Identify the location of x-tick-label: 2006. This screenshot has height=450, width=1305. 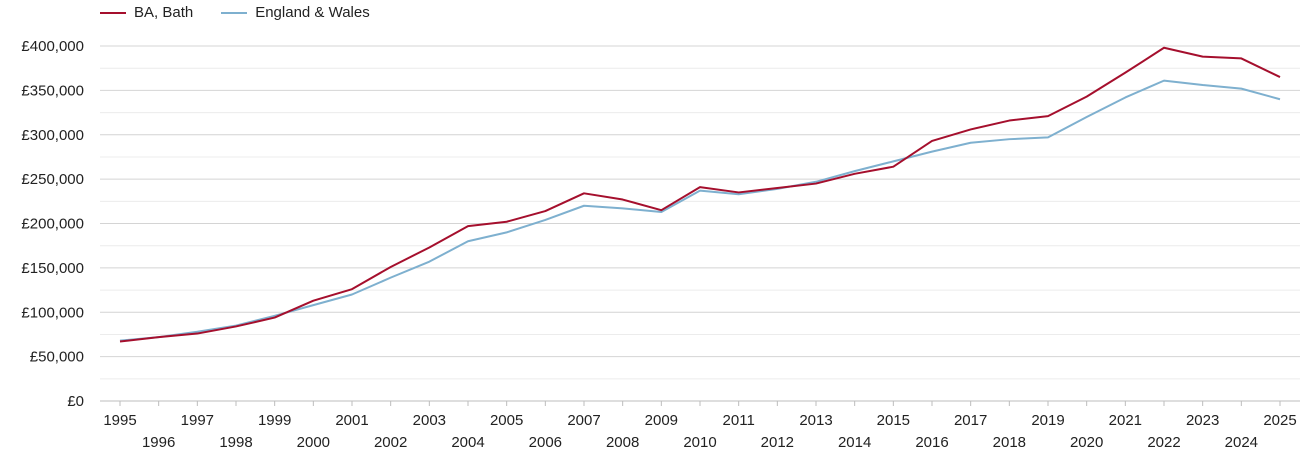
(545, 442).